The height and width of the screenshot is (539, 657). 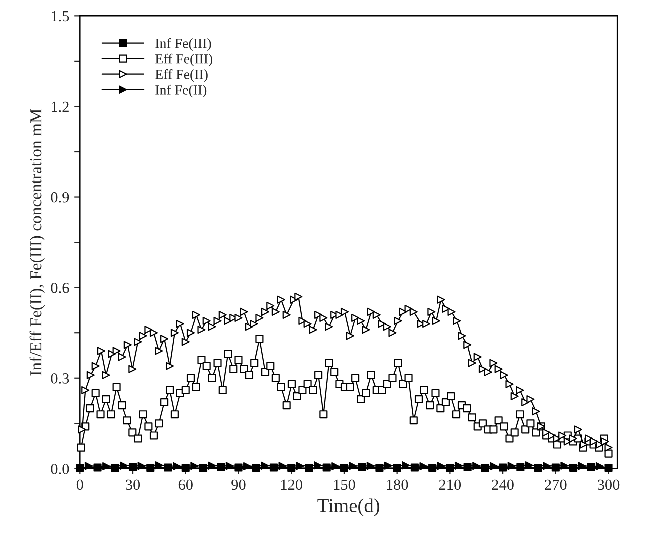 What do you see at coordinates (184, 45) in the screenshot?
I see `legend-label: Inf Fe(III)` at bounding box center [184, 45].